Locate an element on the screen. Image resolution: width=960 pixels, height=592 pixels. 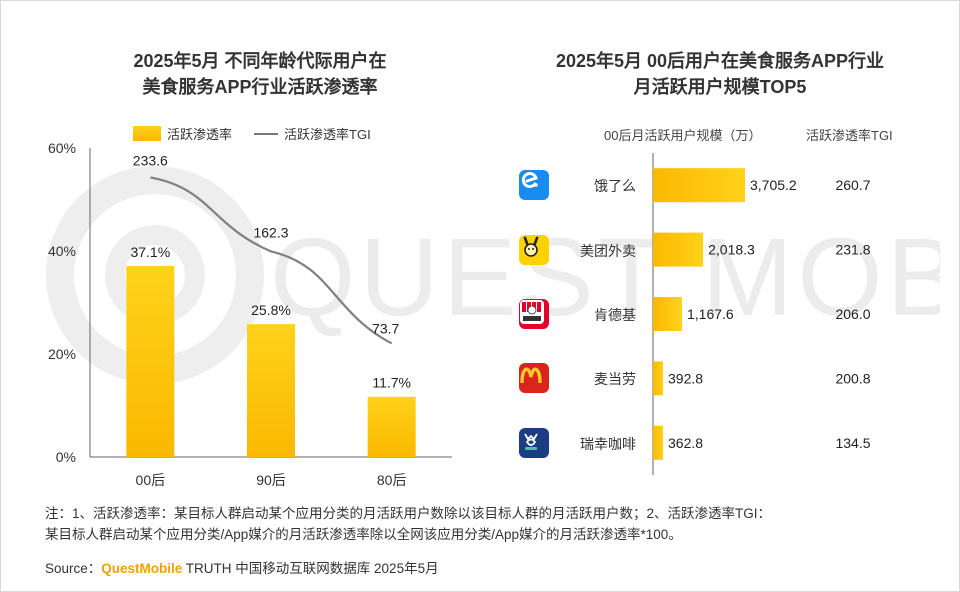
luckin-coffee-icon is located at coordinates (534, 442).